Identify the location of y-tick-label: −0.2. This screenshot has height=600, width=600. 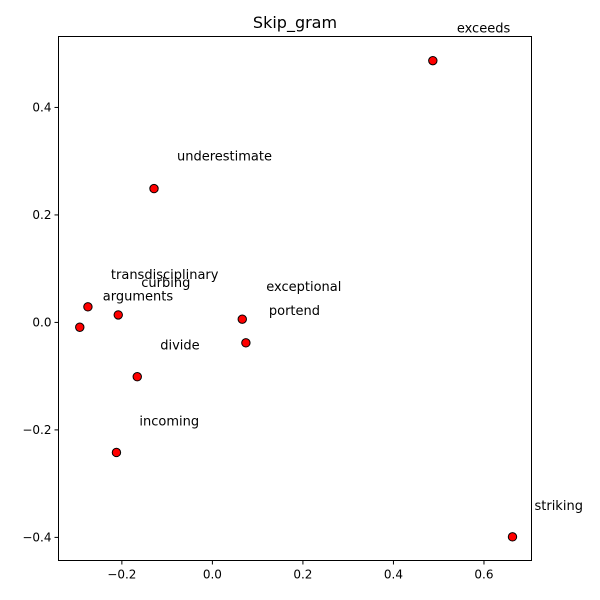
(36, 430).